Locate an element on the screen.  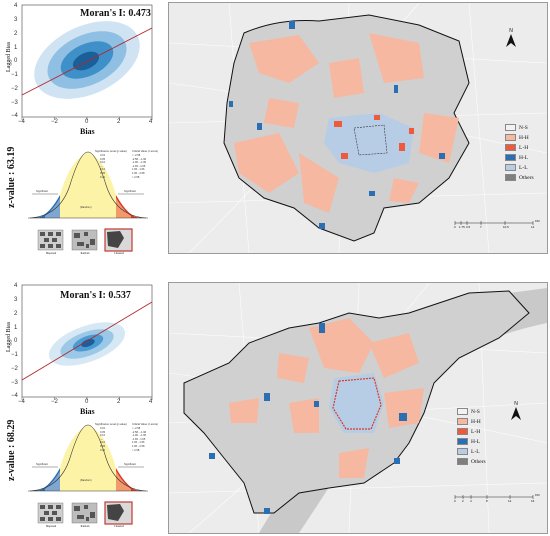
scale-tick: 8 is located at coordinates (487, 501).